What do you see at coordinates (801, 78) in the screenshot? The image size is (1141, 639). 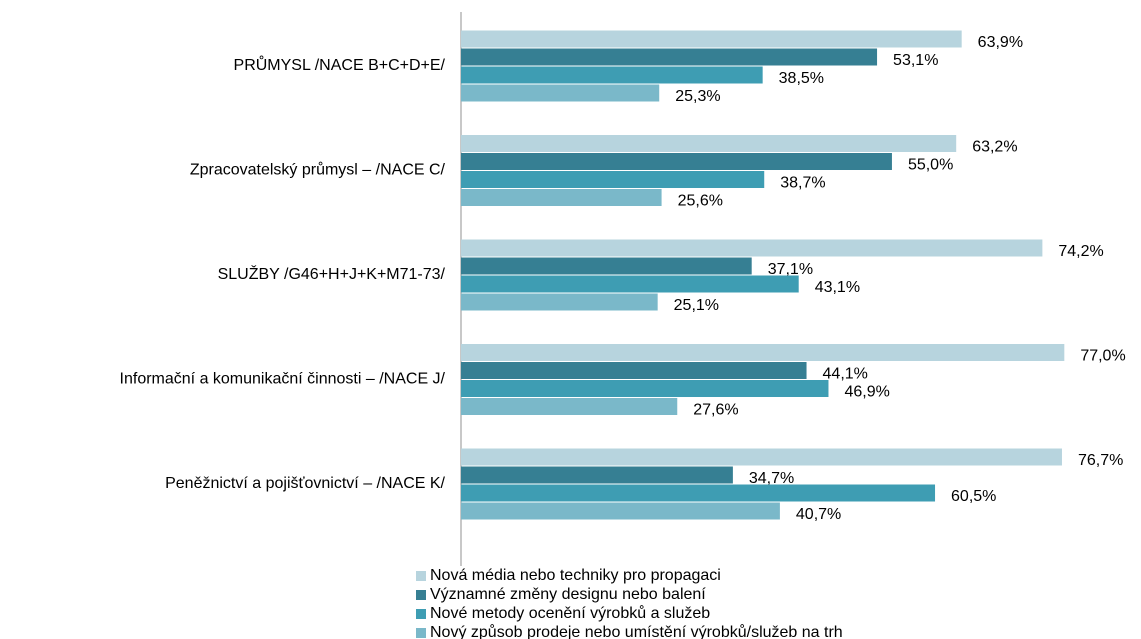 I see `value-label: 38,5%` at bounding box center [801, 78].